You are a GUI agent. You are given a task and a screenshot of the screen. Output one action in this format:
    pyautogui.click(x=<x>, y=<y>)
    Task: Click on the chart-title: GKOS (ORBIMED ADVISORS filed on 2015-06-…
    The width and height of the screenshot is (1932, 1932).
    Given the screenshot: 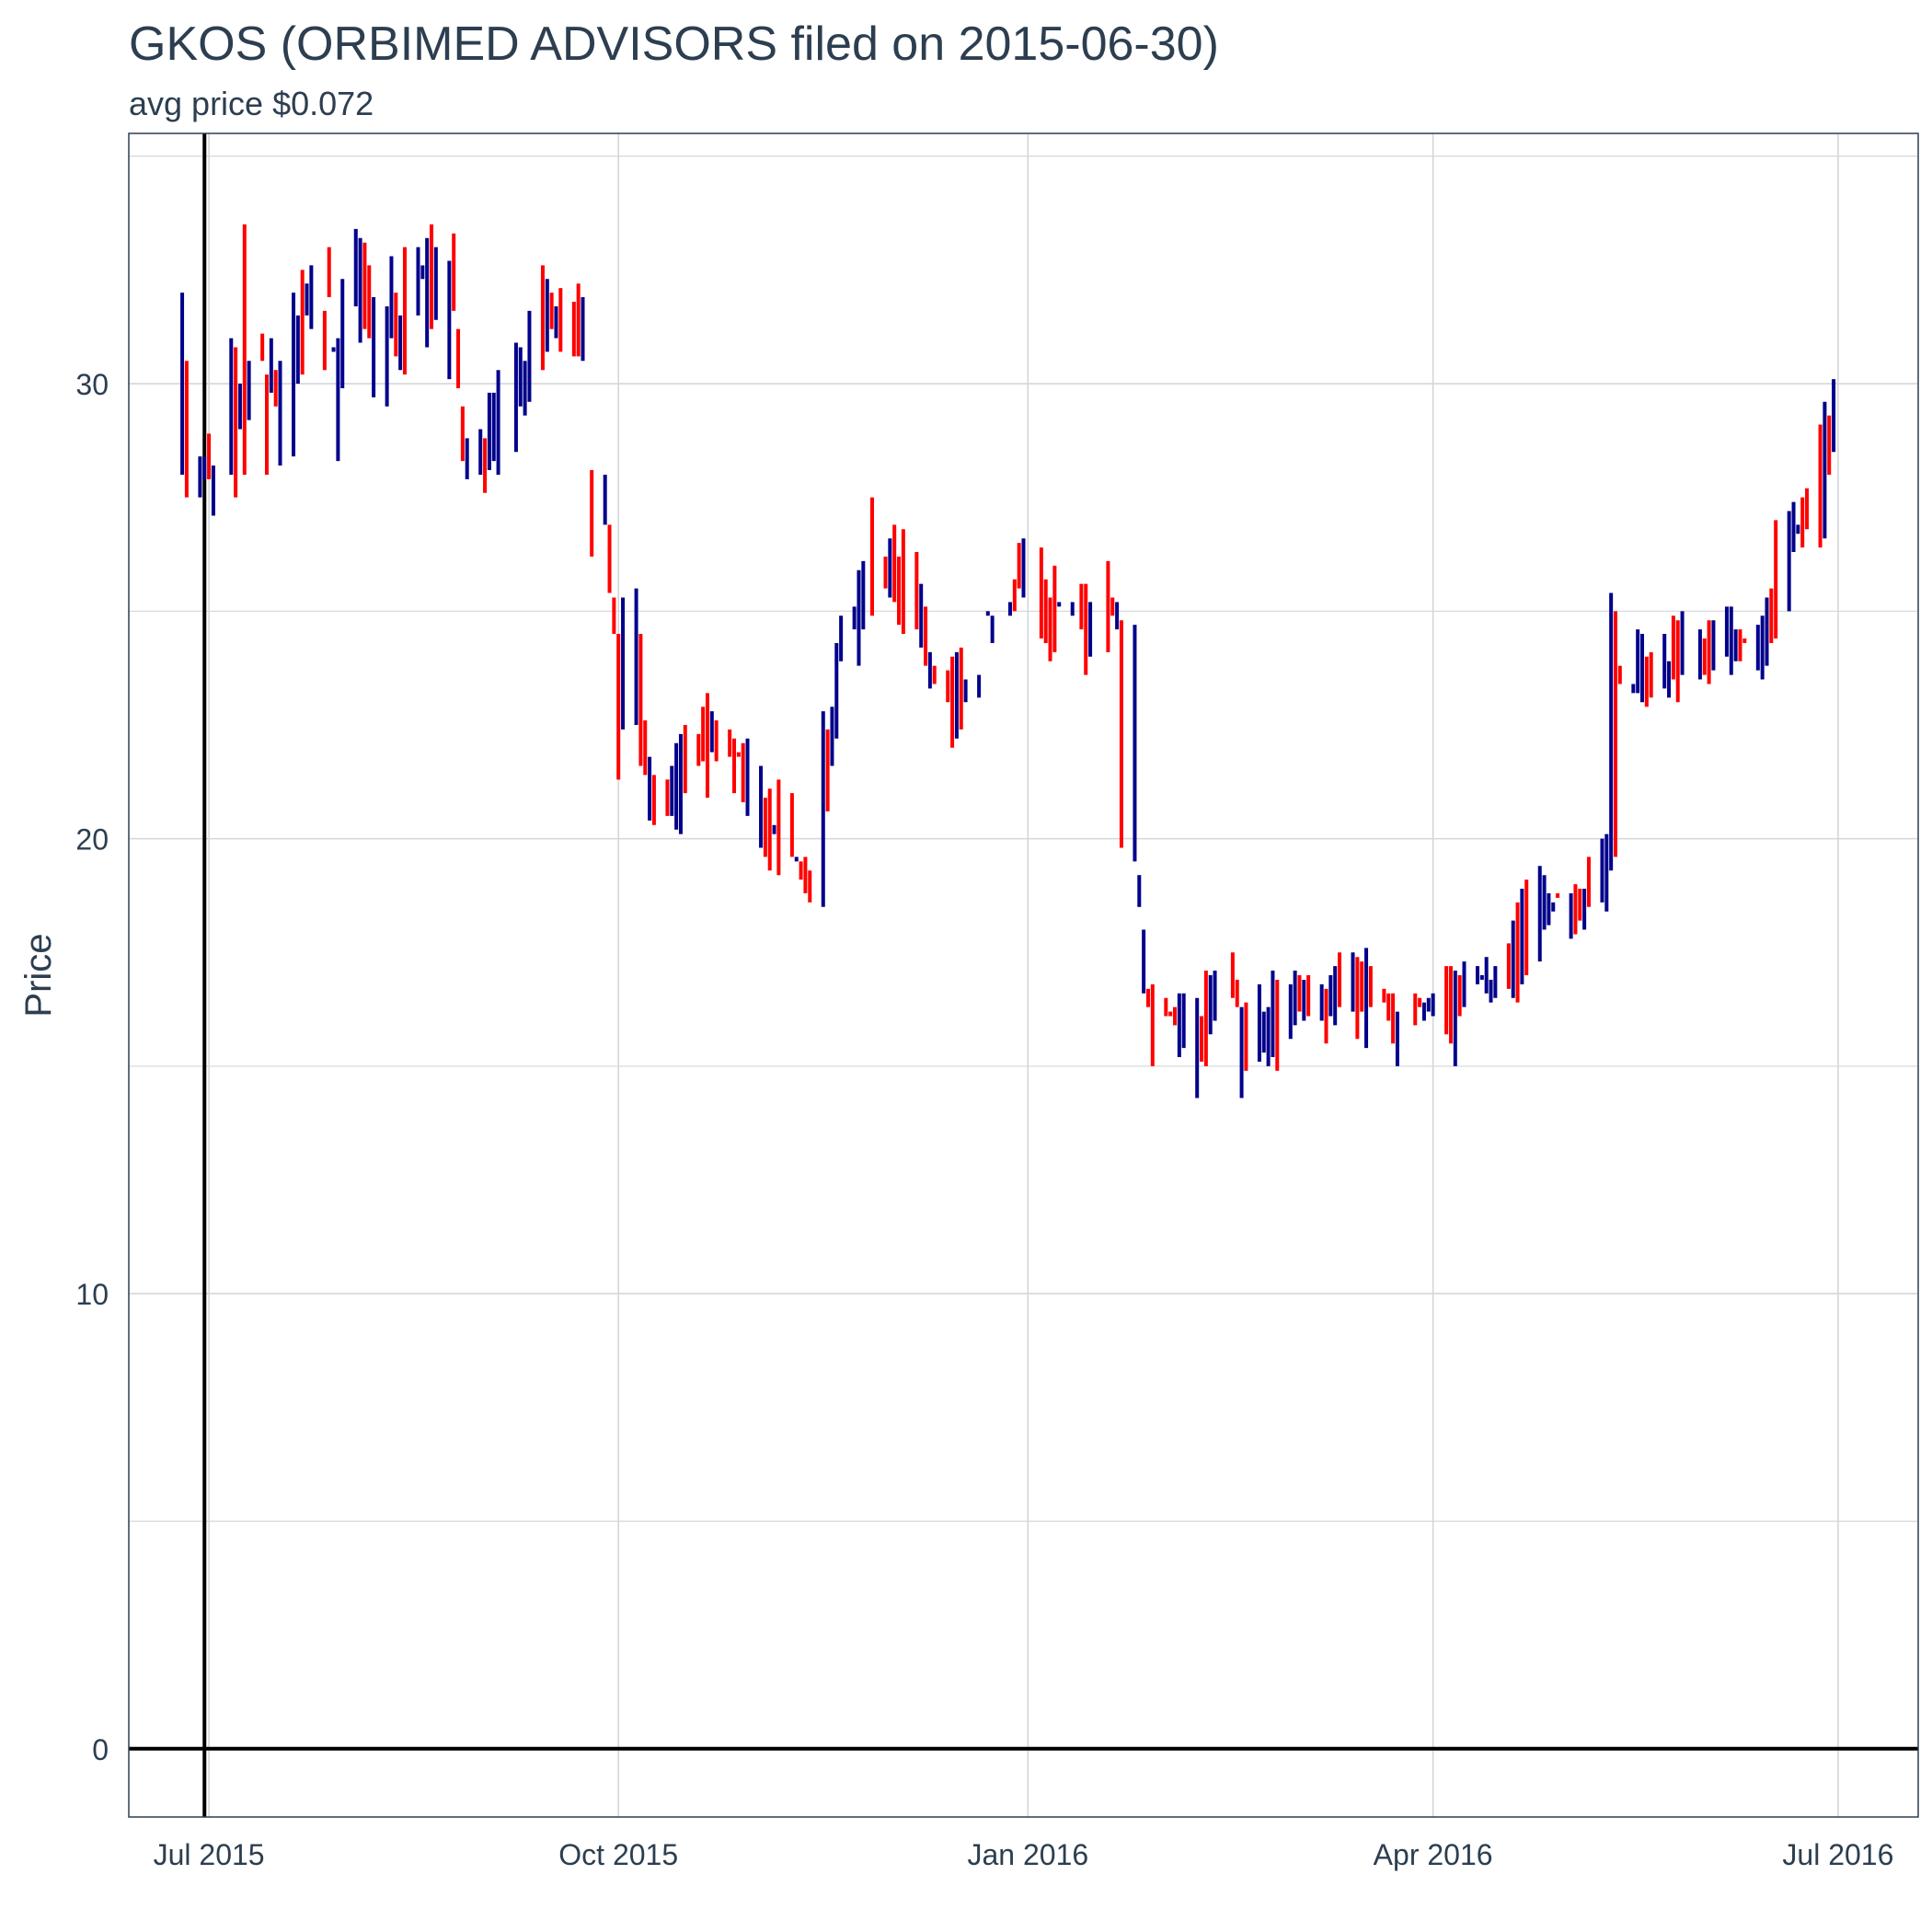 What is the action you would take?
    pyautogui.click(x=674, y=44)
    